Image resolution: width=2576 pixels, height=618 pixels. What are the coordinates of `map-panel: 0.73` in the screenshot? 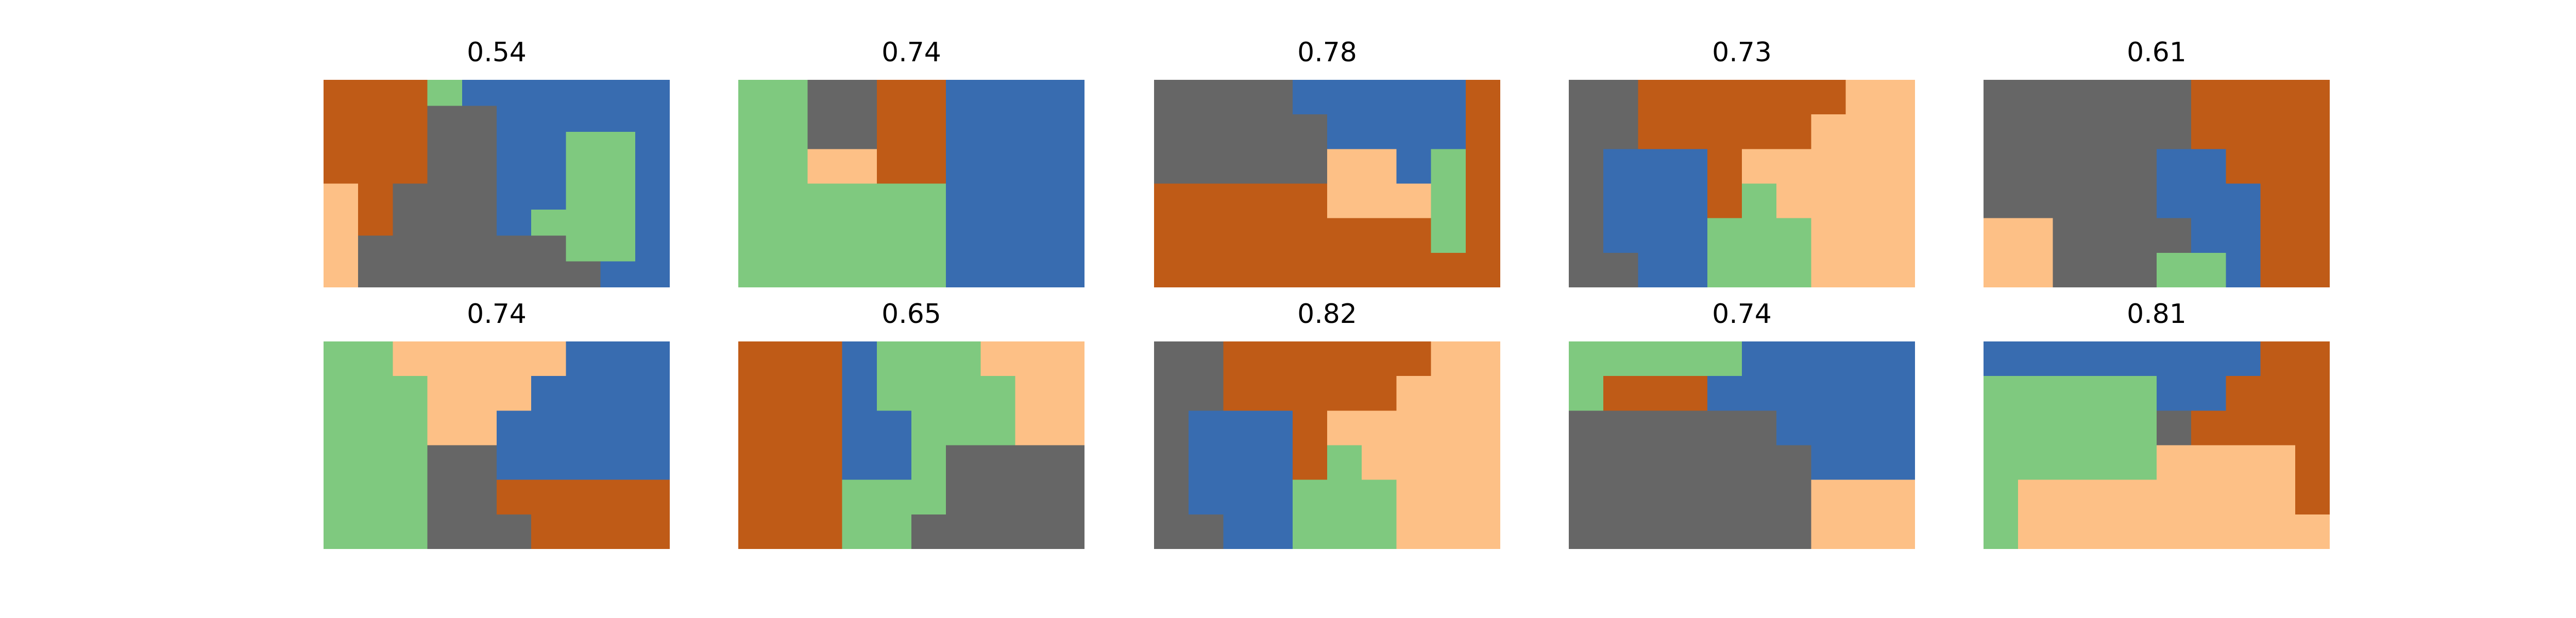 It's located at (1742, 162).